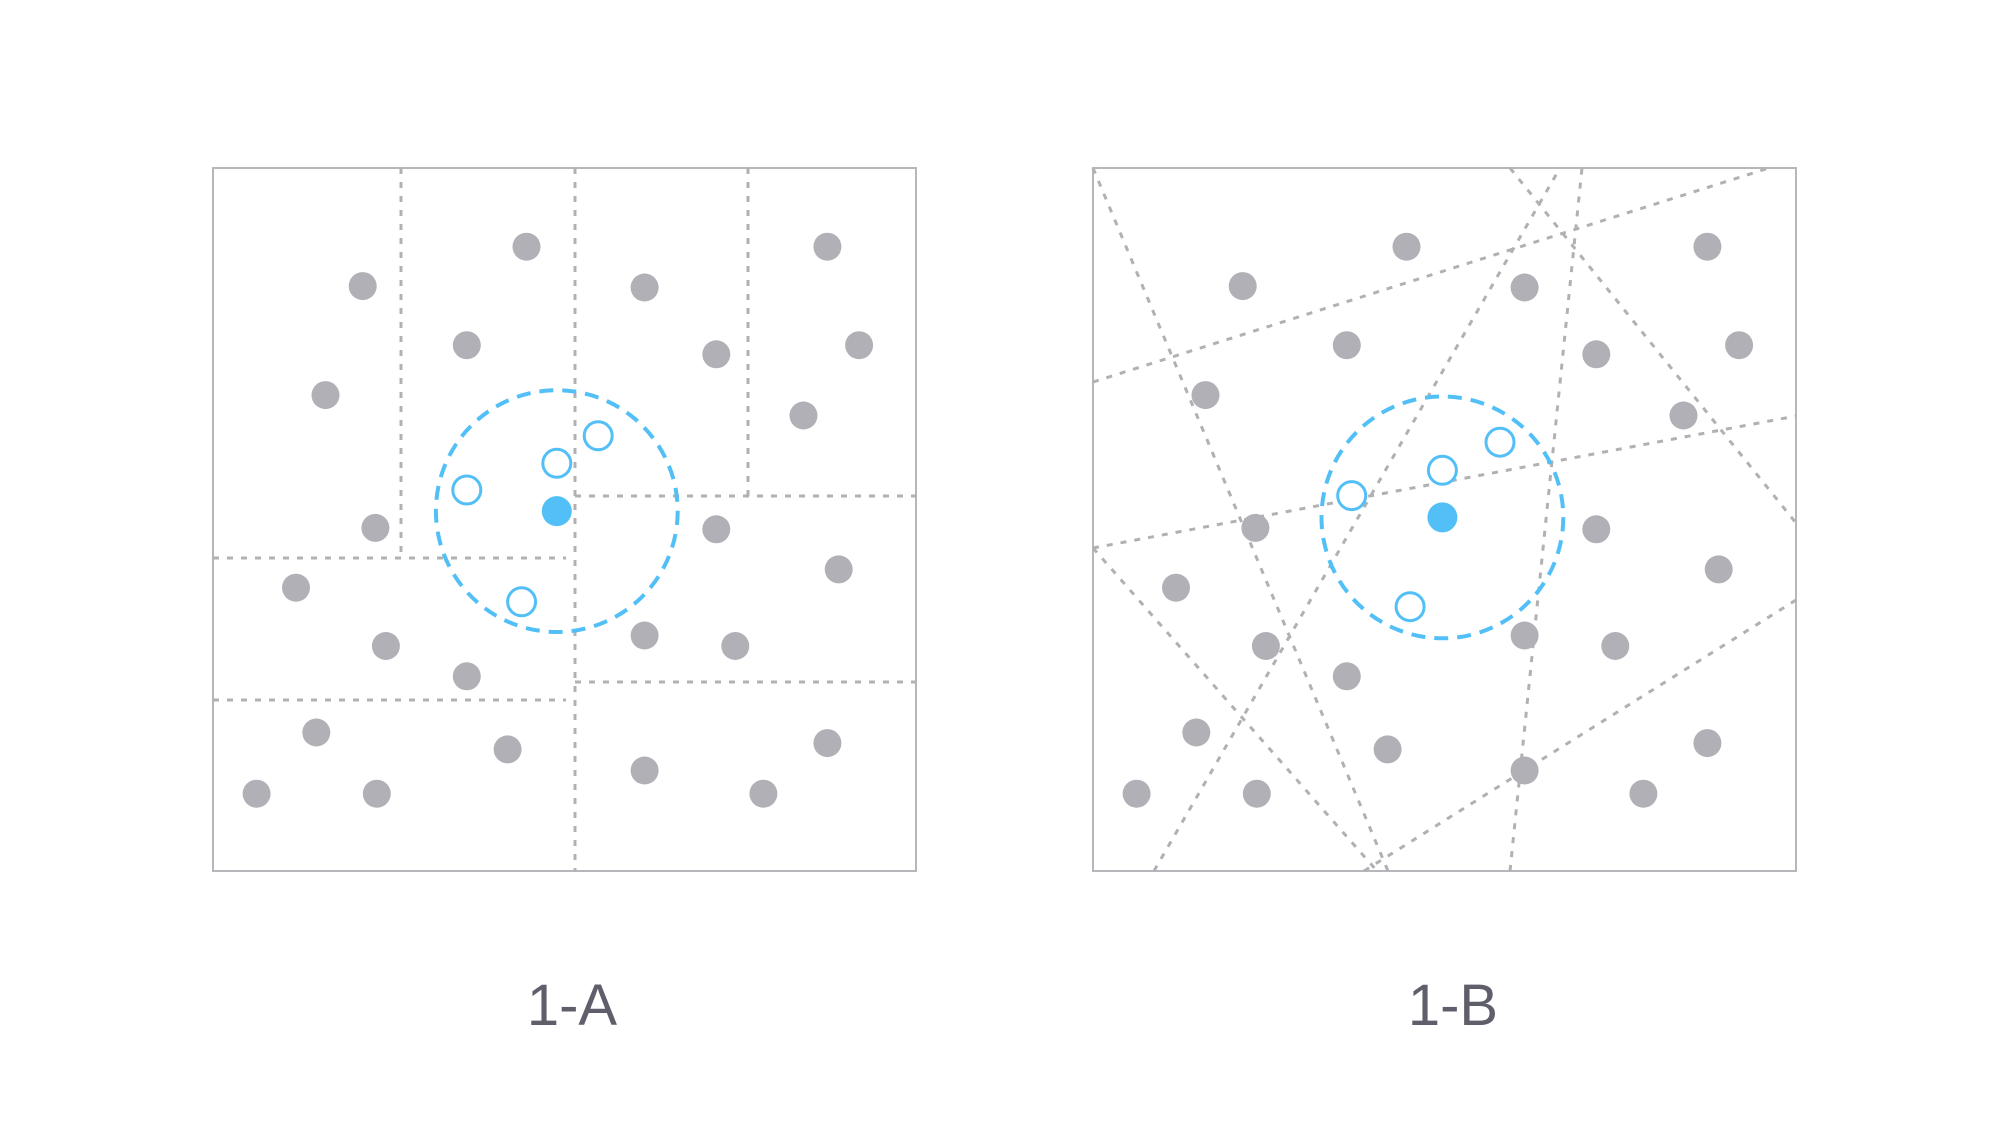 This screenshot has height=1144, width=2000. What do you see at coordinates (1453, 1005) in the screenshot?
I see `panel-1b-caption: 1-B` at bounding box center [1453, 1005].